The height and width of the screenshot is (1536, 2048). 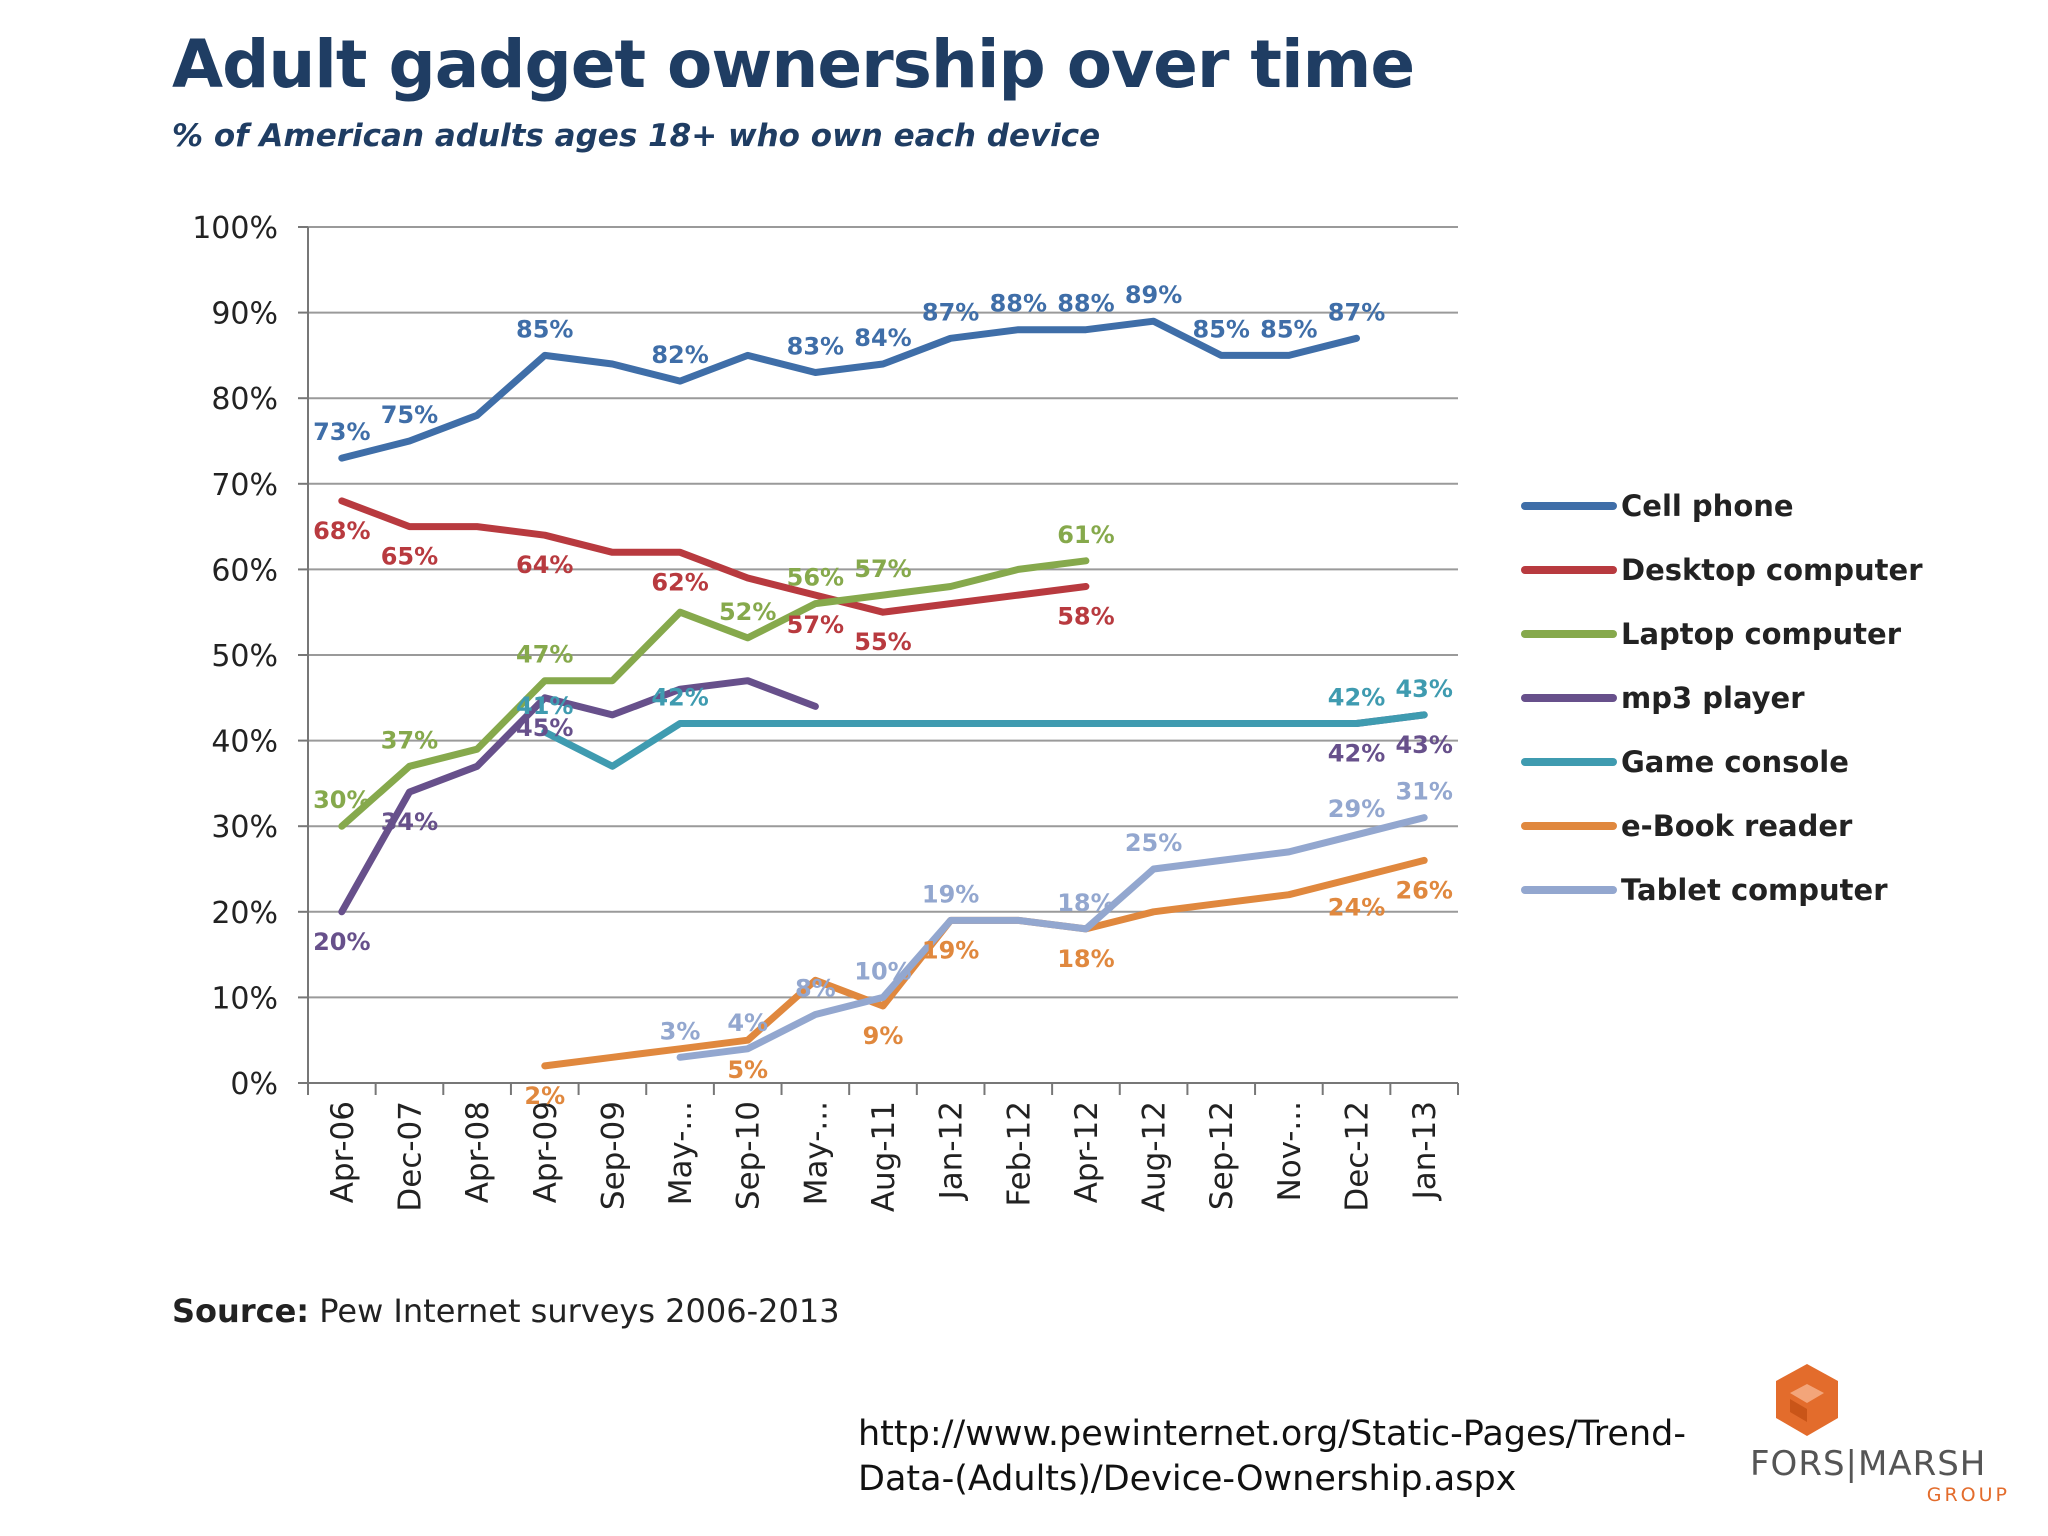 What do you see at coordinates (409, 415) in the screenshot?
I see `data-label: 75%` at bounding box center [409, 415].